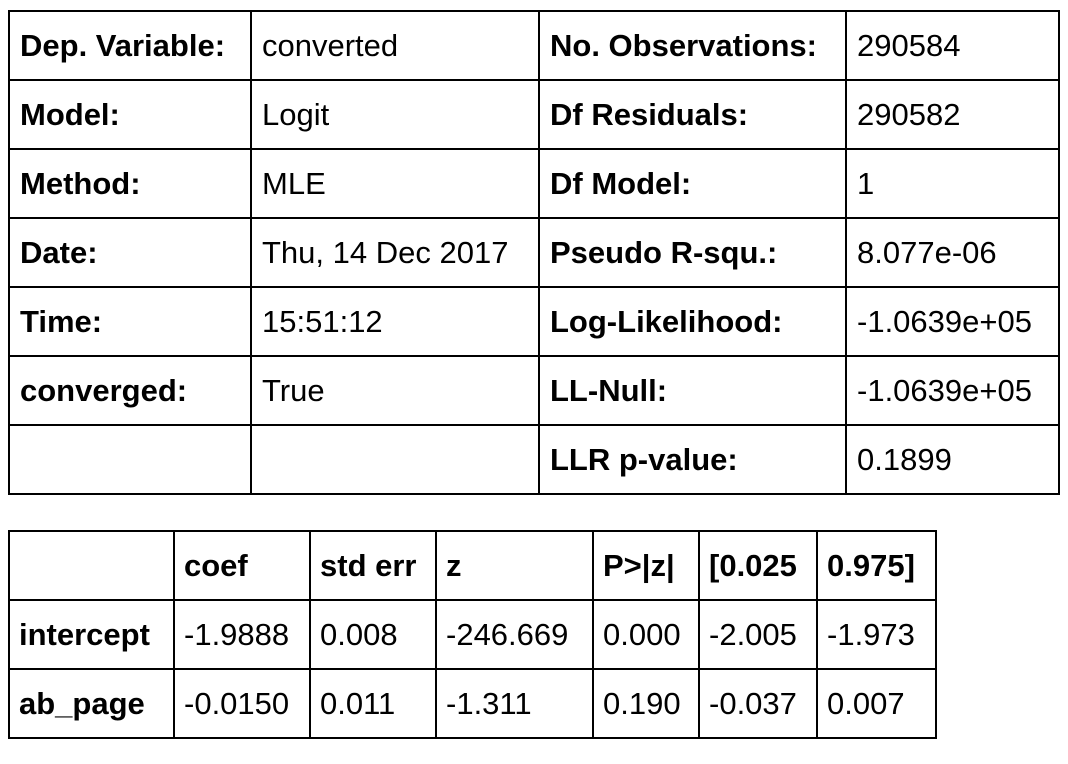 This screenshot has width=1068, height=764. Describe the element at coordinates (692, 45) in the screenshot. I see `summary-label: No. Observations:` at that location.